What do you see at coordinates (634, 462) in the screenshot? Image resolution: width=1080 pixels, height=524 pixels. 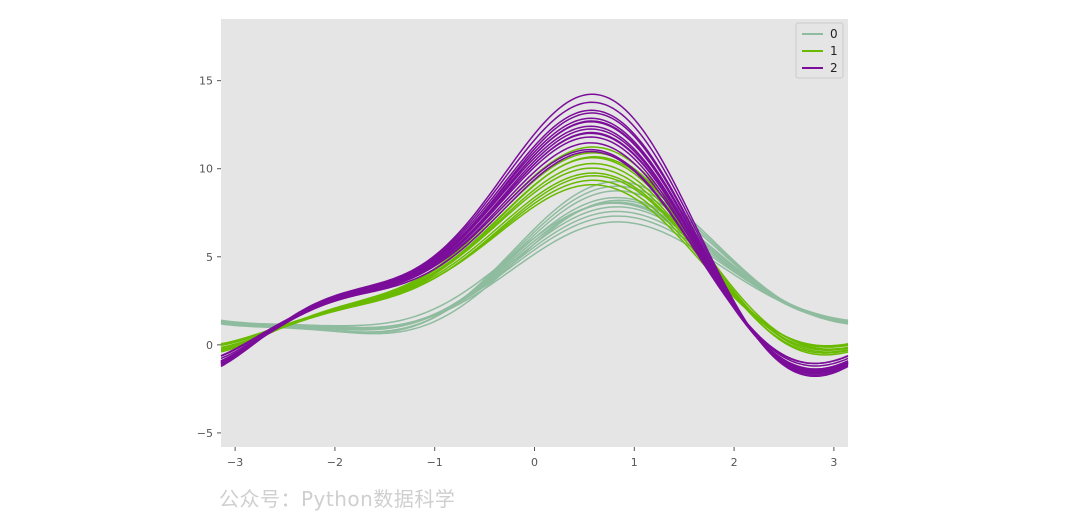 I see `x-tick-label: 1` at bounding box center [634, 462].